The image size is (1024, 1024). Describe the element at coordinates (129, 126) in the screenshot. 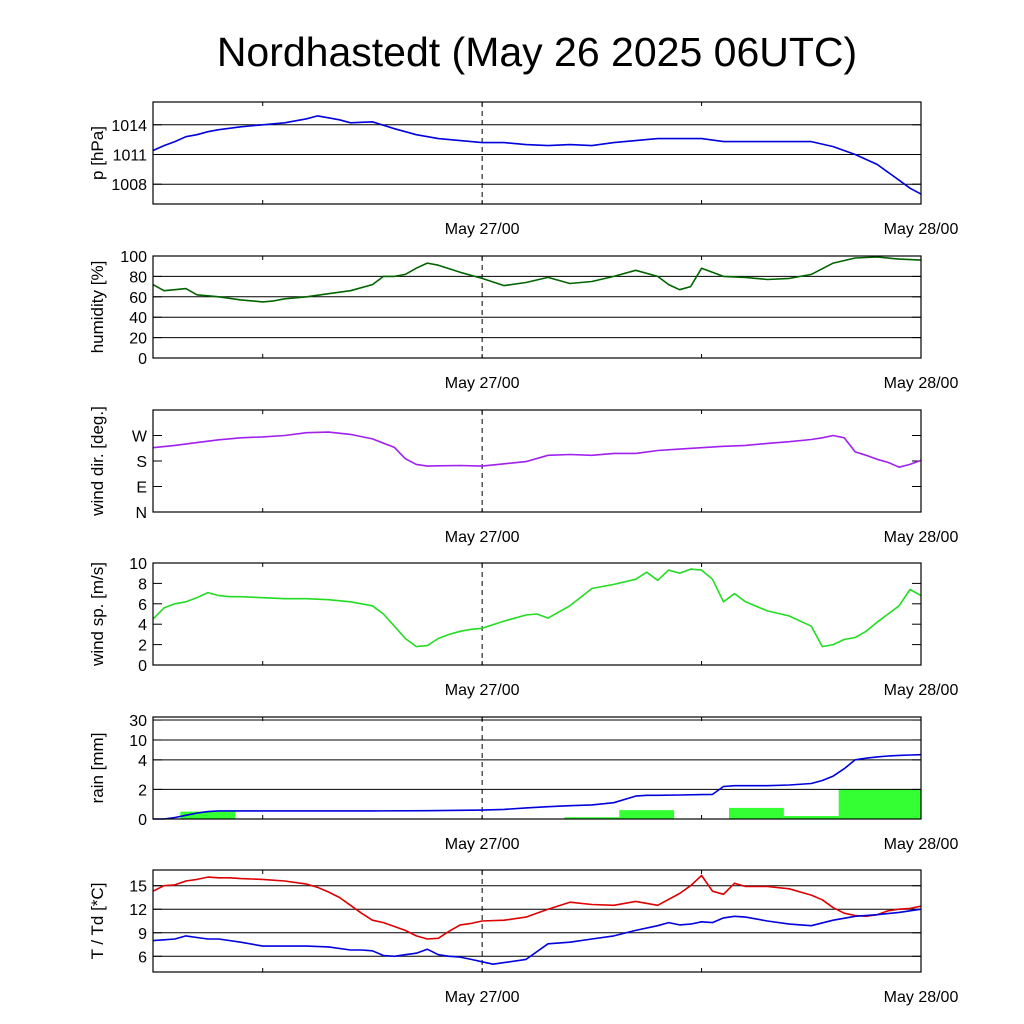

I see `y-tick-label: 1014` at that location.